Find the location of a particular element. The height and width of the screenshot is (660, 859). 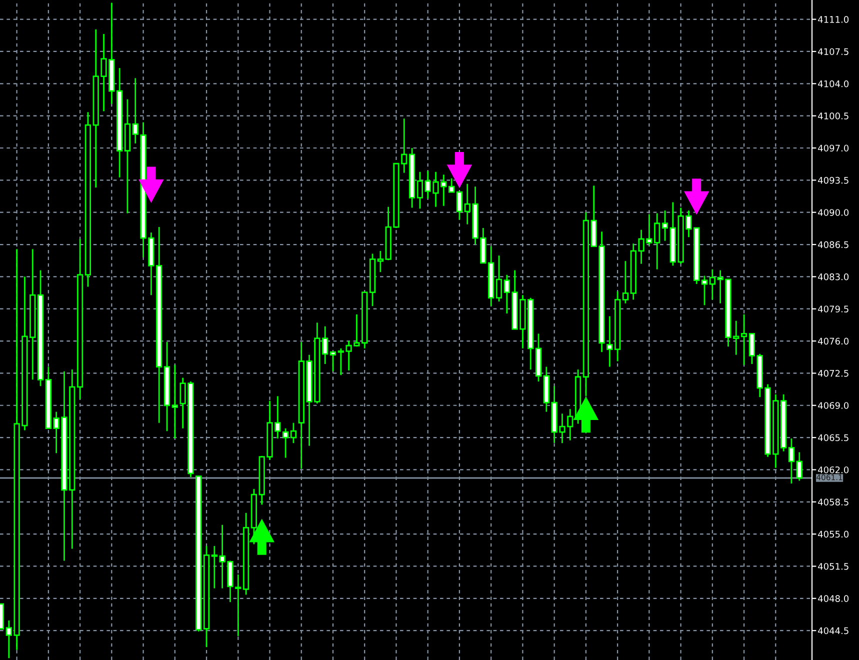

y-tick-label: 4090.0 is located at coordinates (833, 212).